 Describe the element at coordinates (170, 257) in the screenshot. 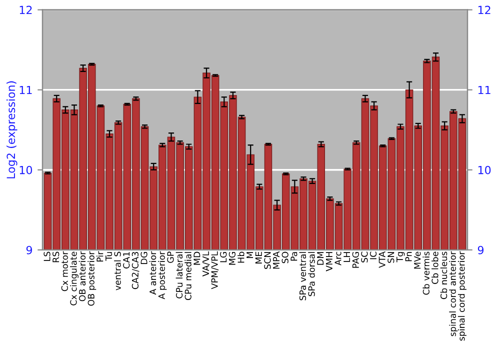

I see `x-tick-label: GP` at that location.